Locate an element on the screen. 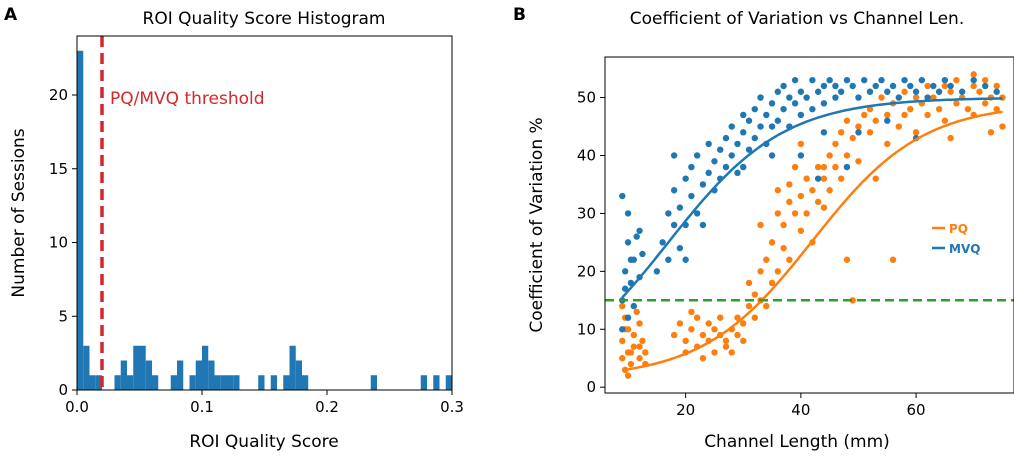 The width and height of the screenshot is (1014, 460). y-tick-label: 40 is located at coordinates (586, 155).